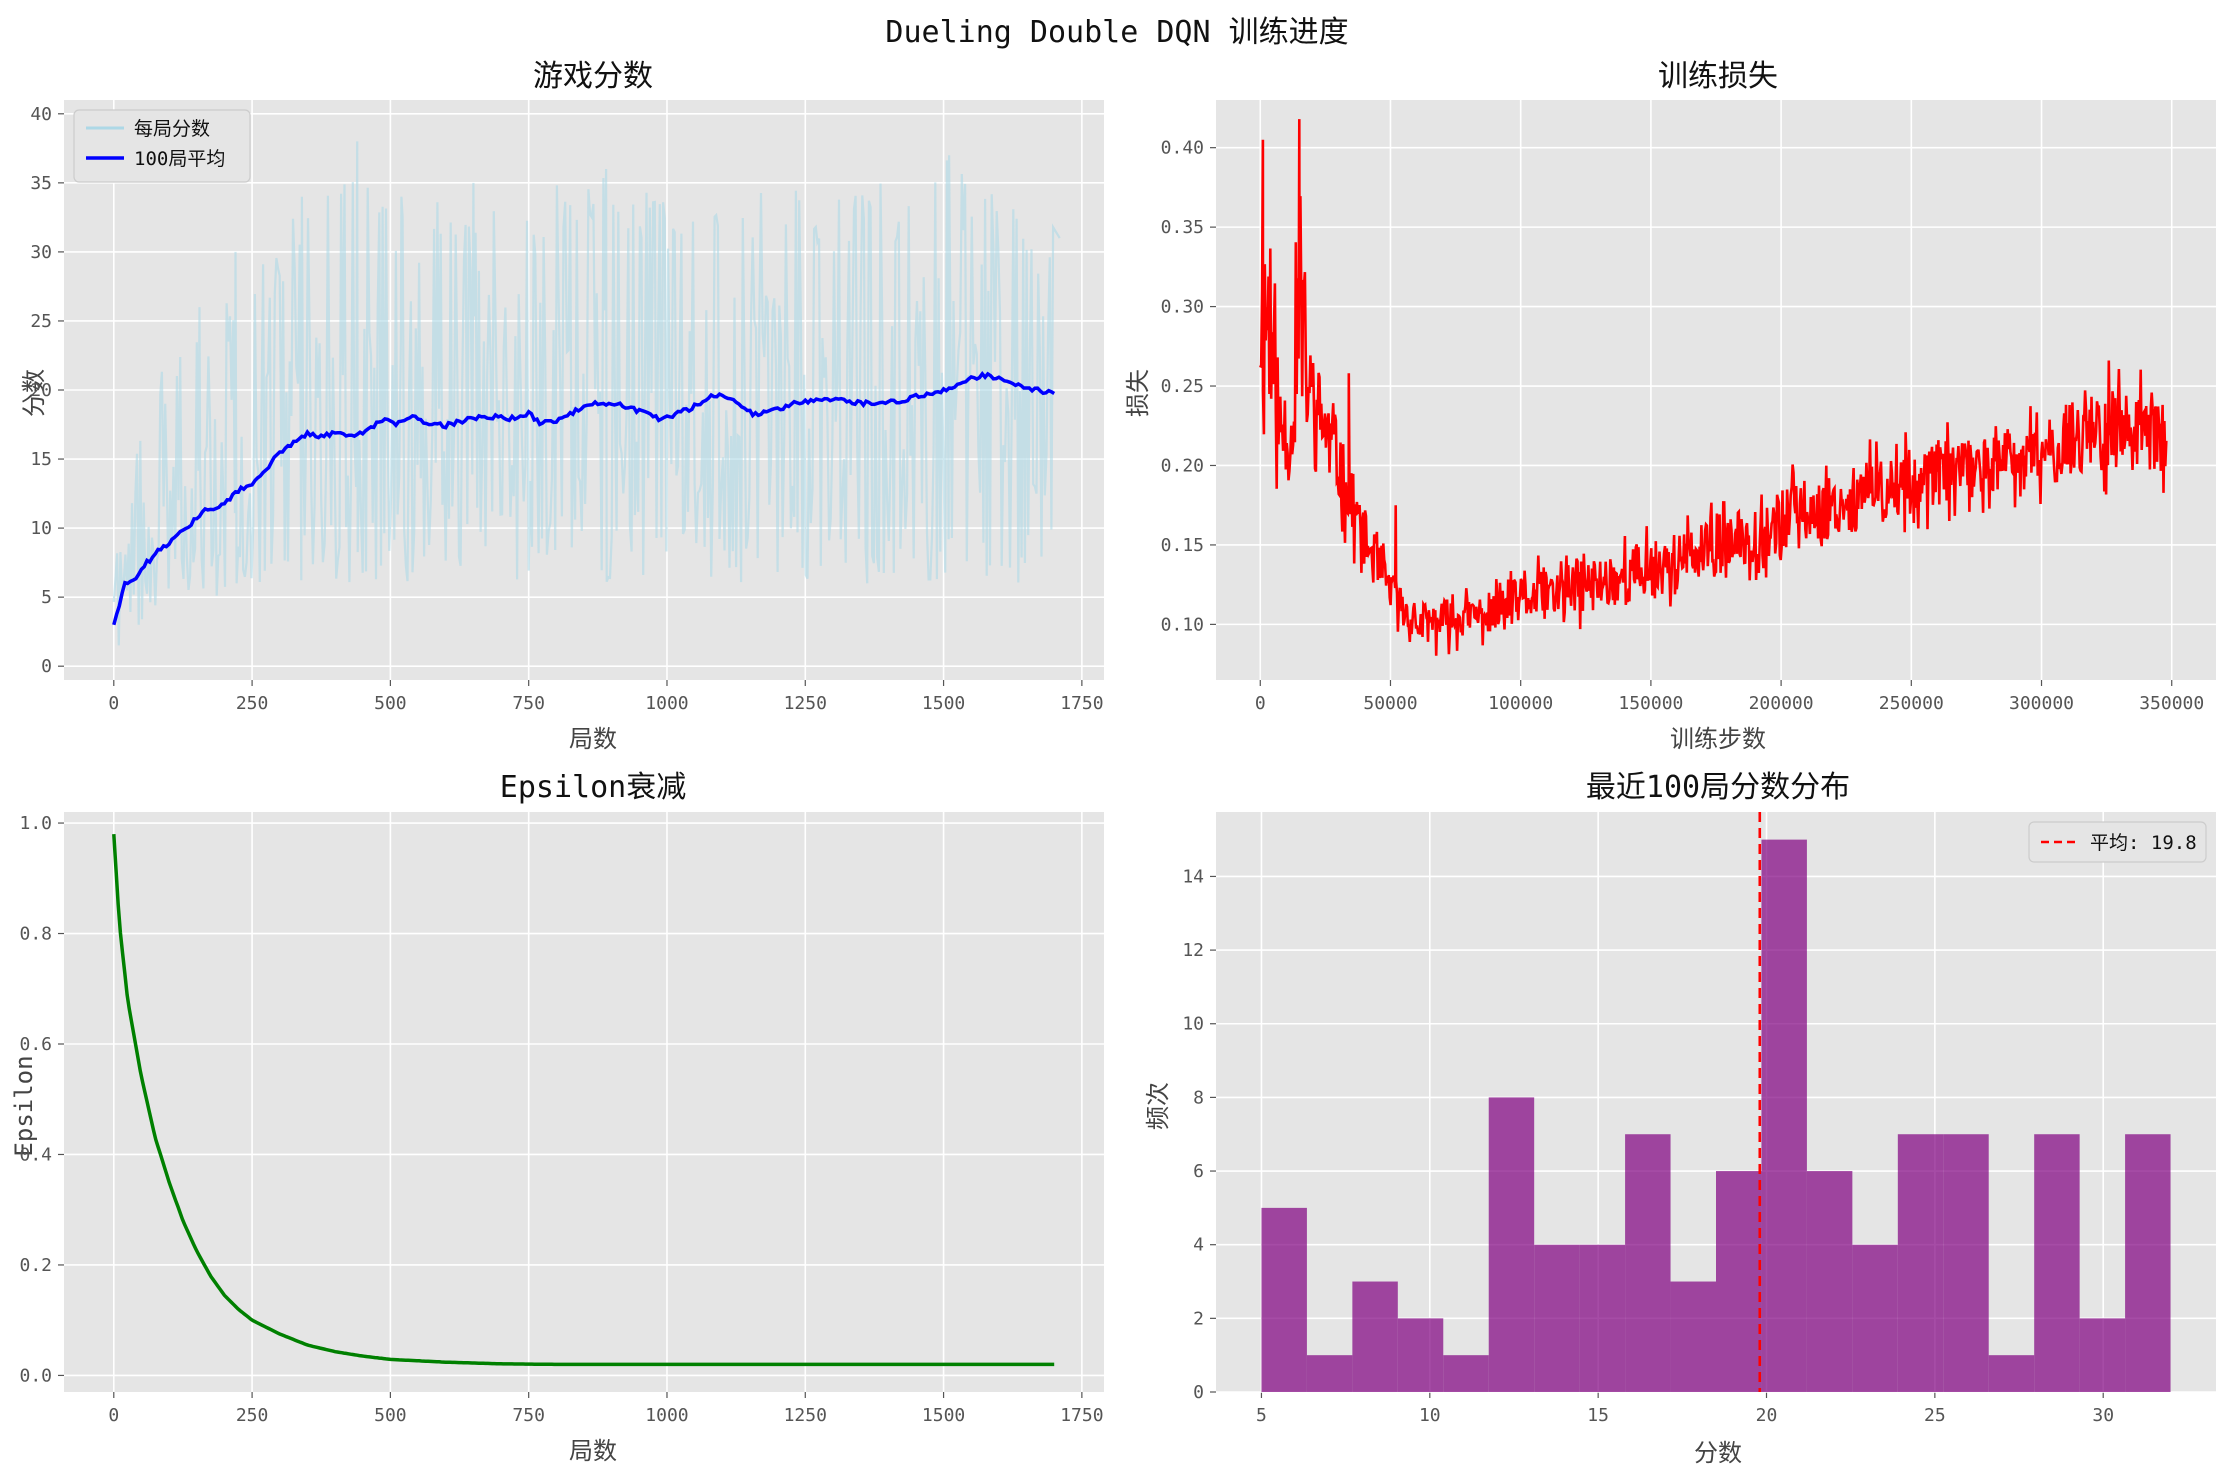 This screenshot has width=2235, height=1477. What do you see at coordinates (2103, 1415) in the screenshot?
I see `x-tick-label: 30` at bounding box center [2103, 1415].